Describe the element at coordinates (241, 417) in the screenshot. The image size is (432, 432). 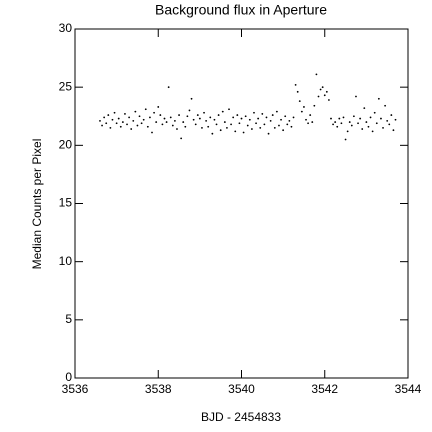
I see `x-axis-label: BJD - 2454833` at that location.